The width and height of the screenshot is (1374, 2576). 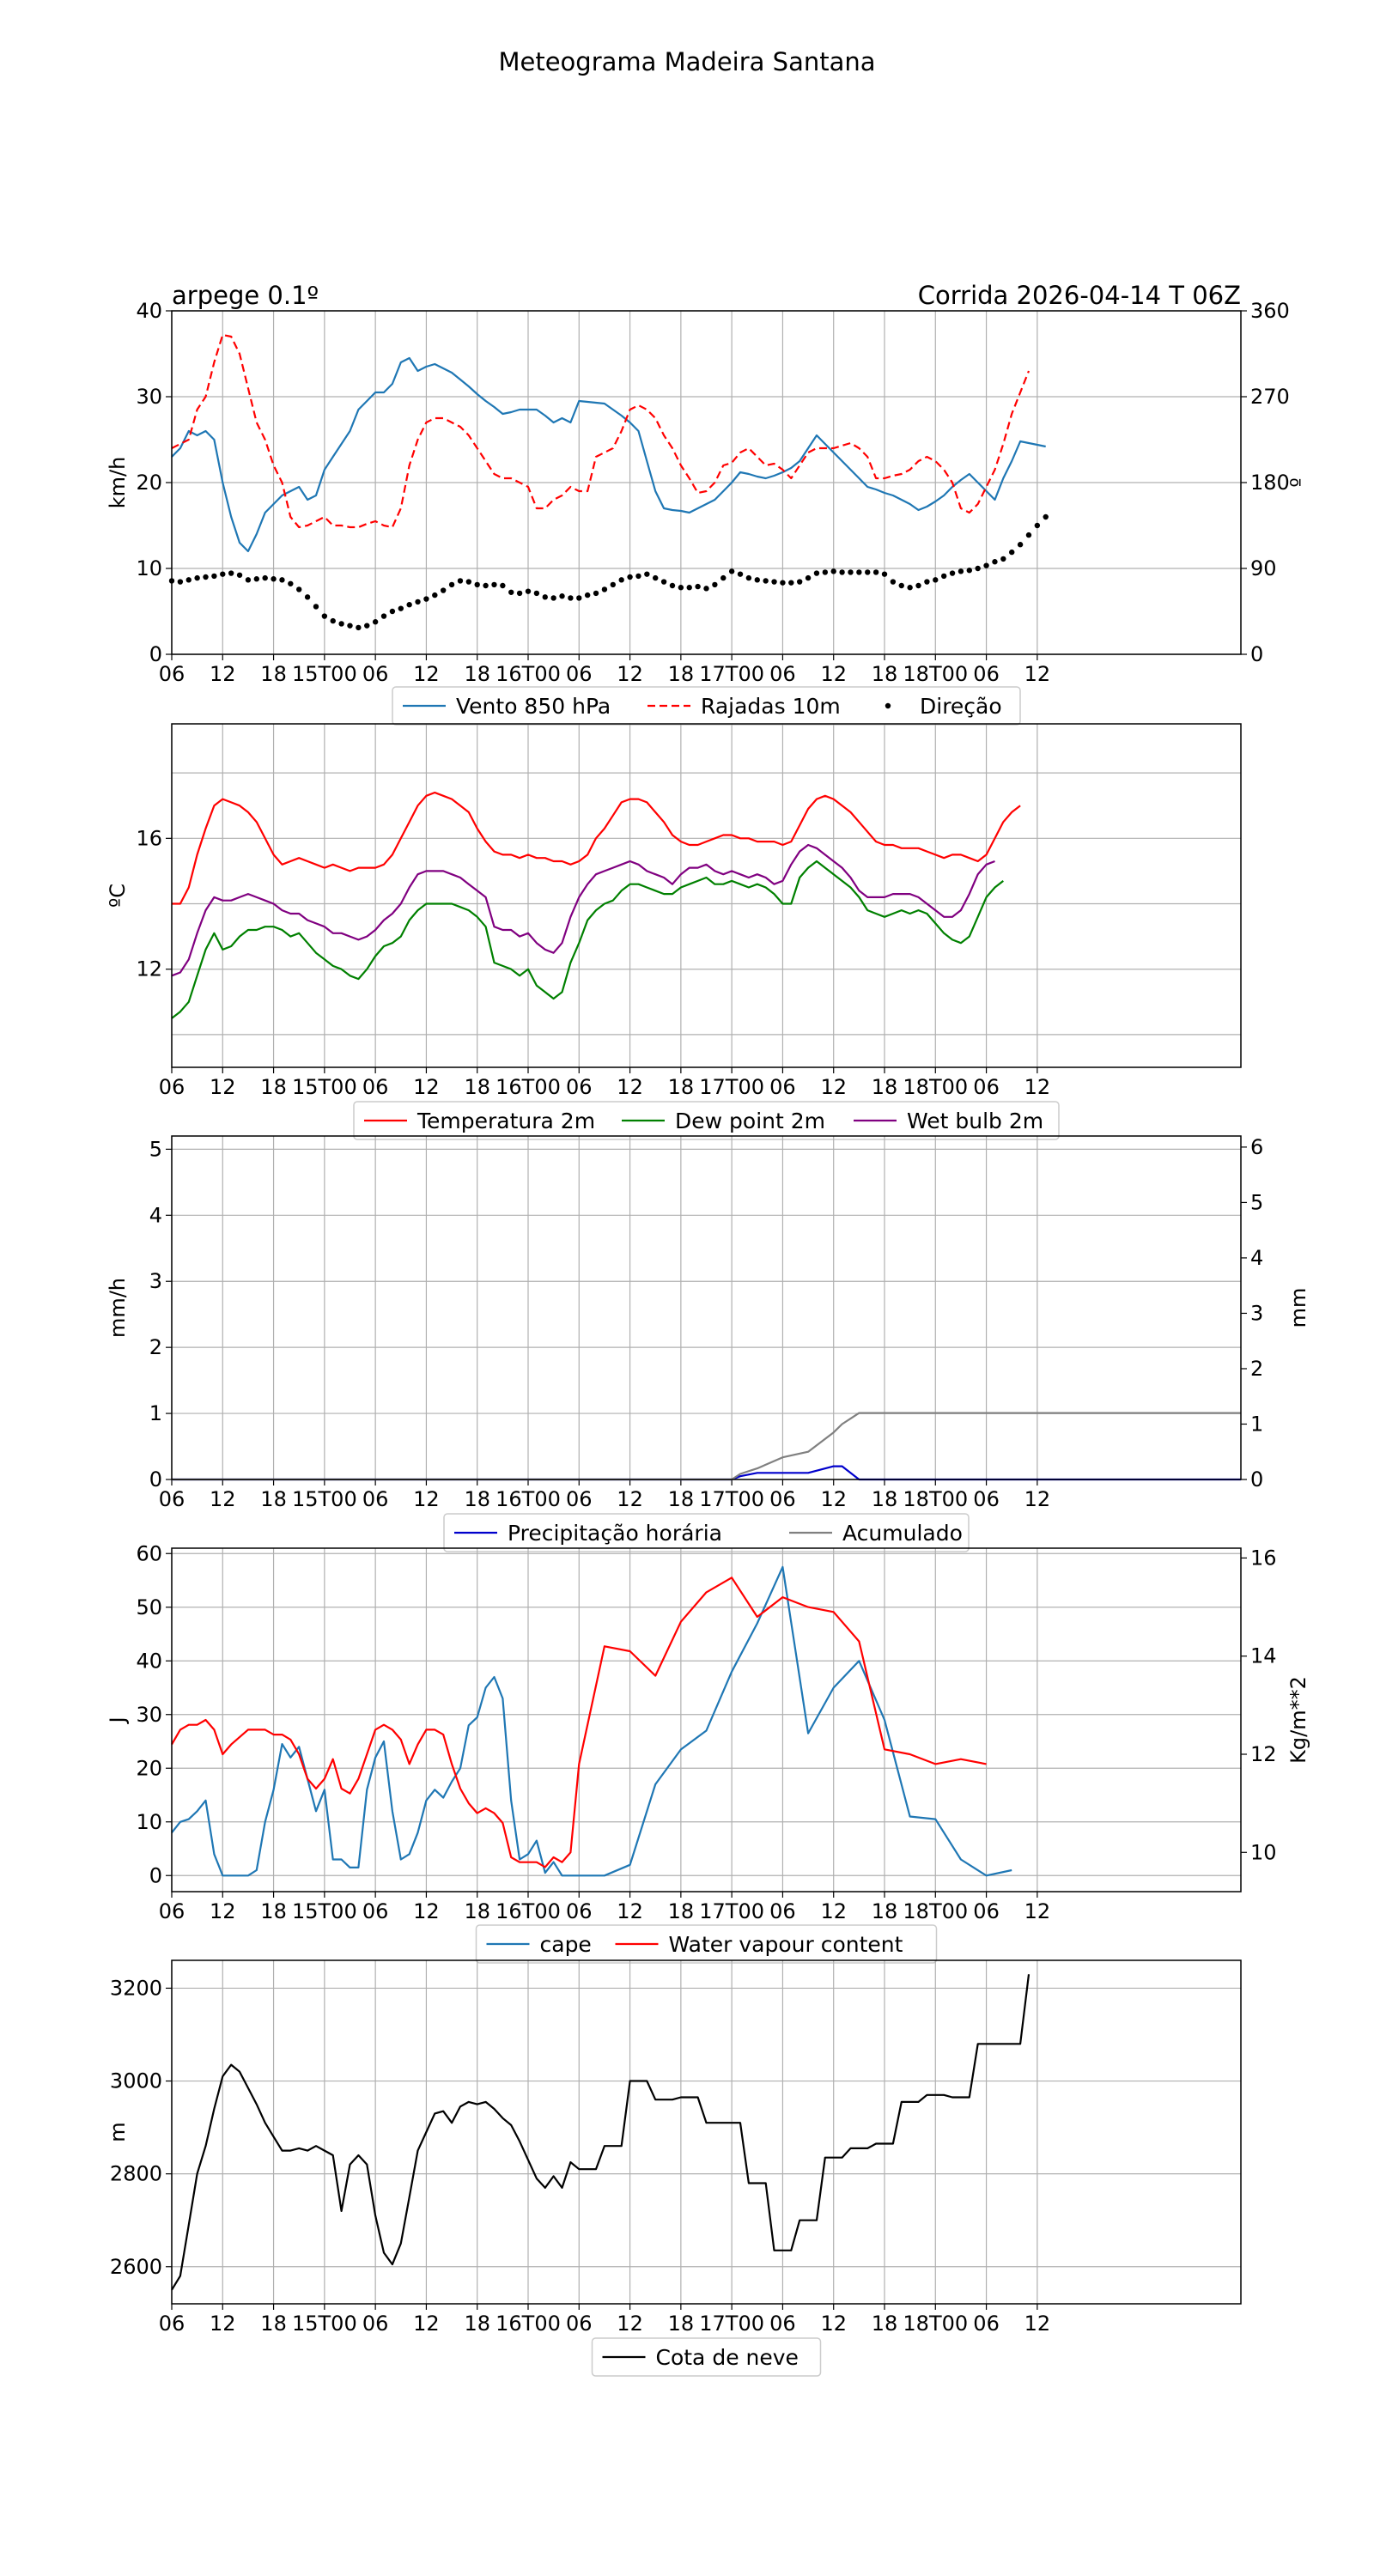 What do you see at coordinates (686, 61) in the screenshot?
I see `figure-title: Meteograma Madeira Santana` at bounding box center [686, 61].